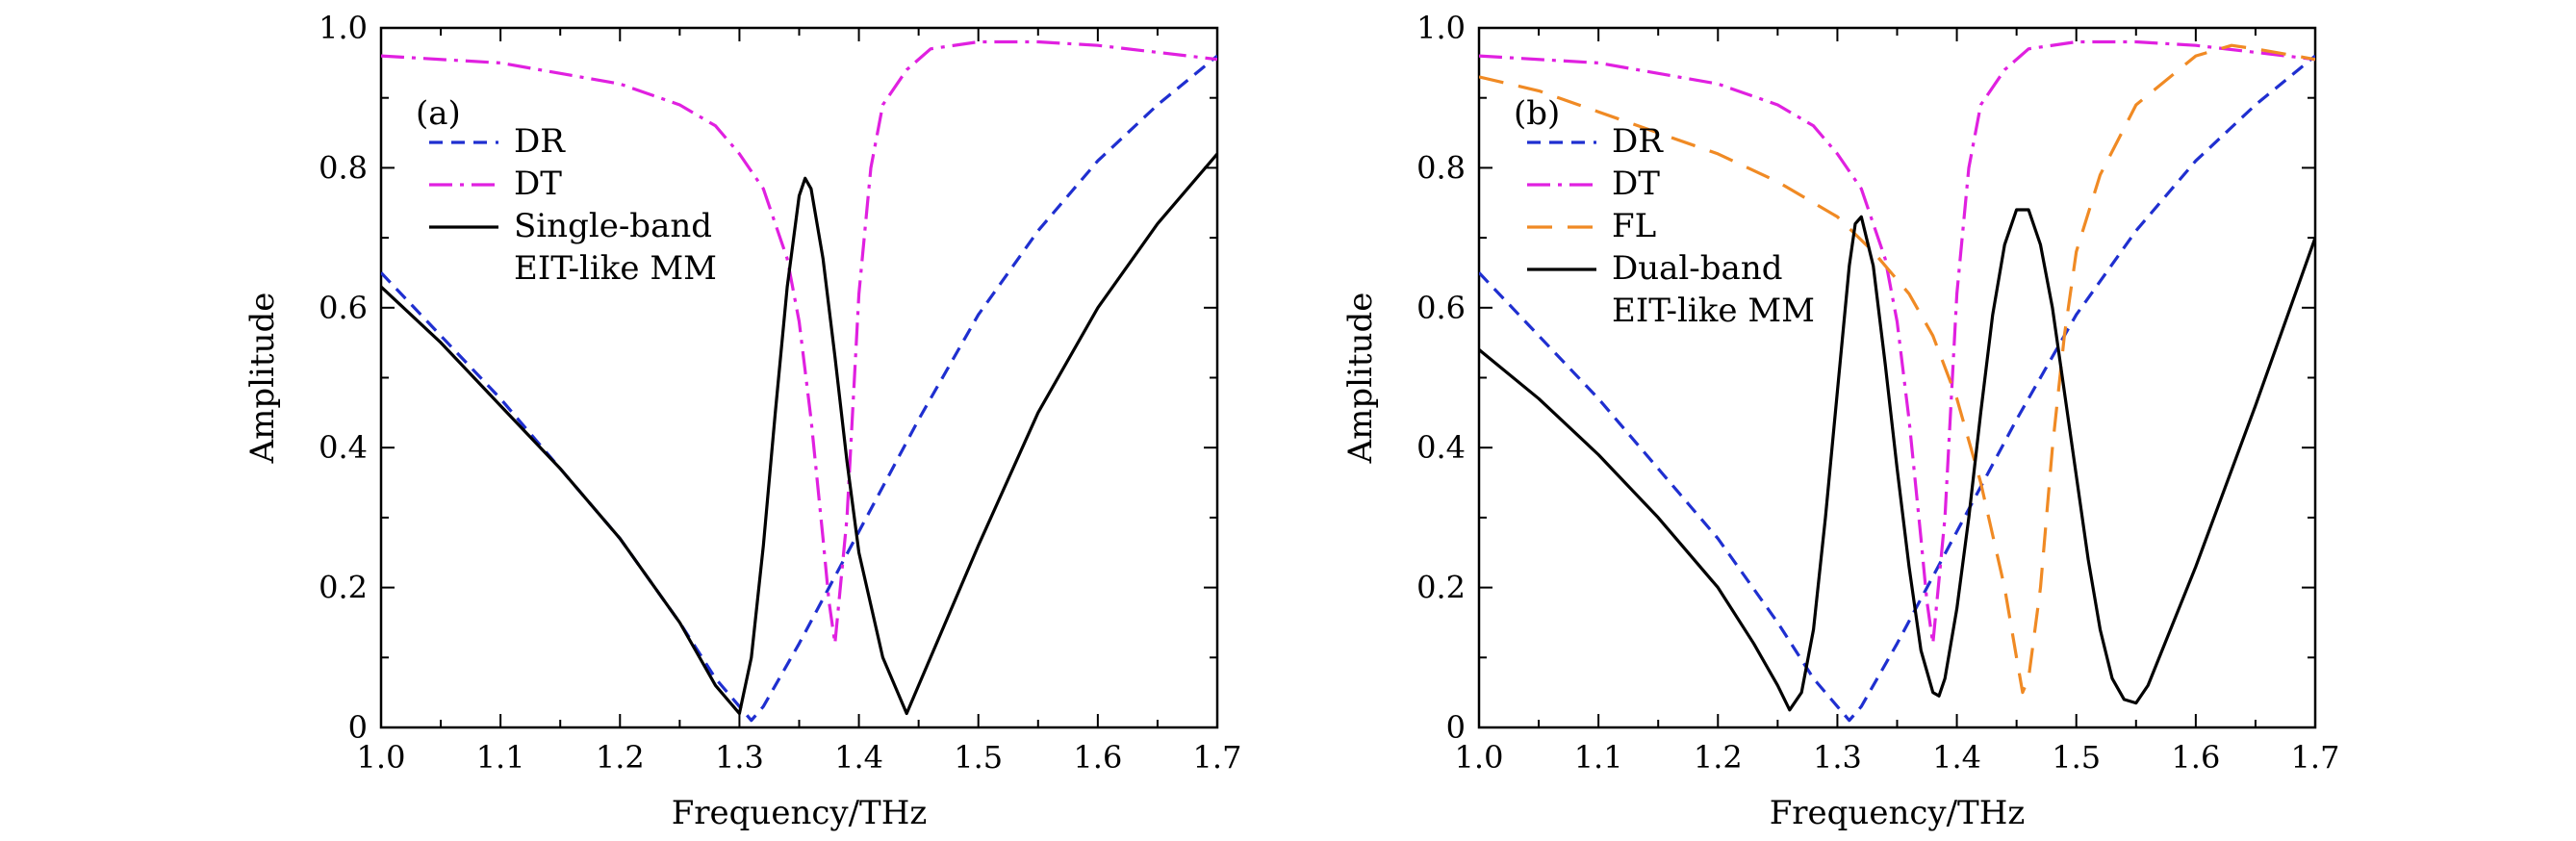 The height and width of the screenshot is (841, 2576). What do you see at coordinates (438, 113) in the screenshot?
I see `panel-label: (a)` at bounding box center [438, 113].